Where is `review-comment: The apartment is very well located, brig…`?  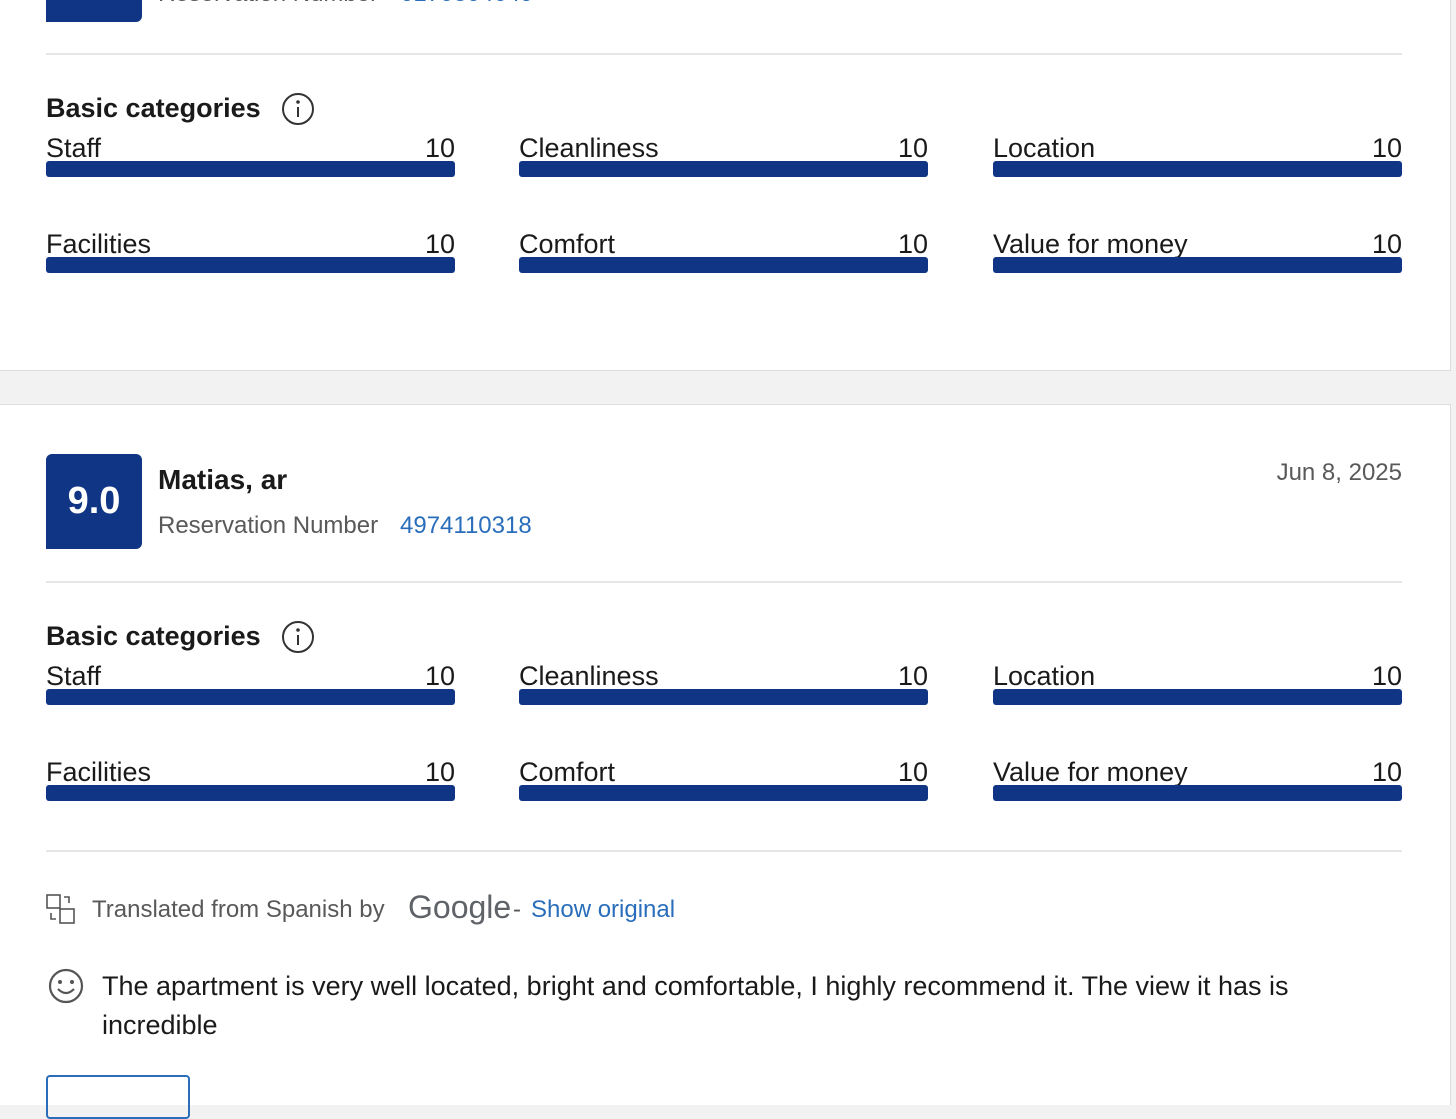
review-comment: The apartment is very well located, brig… is located at coordinates (695, 1005).